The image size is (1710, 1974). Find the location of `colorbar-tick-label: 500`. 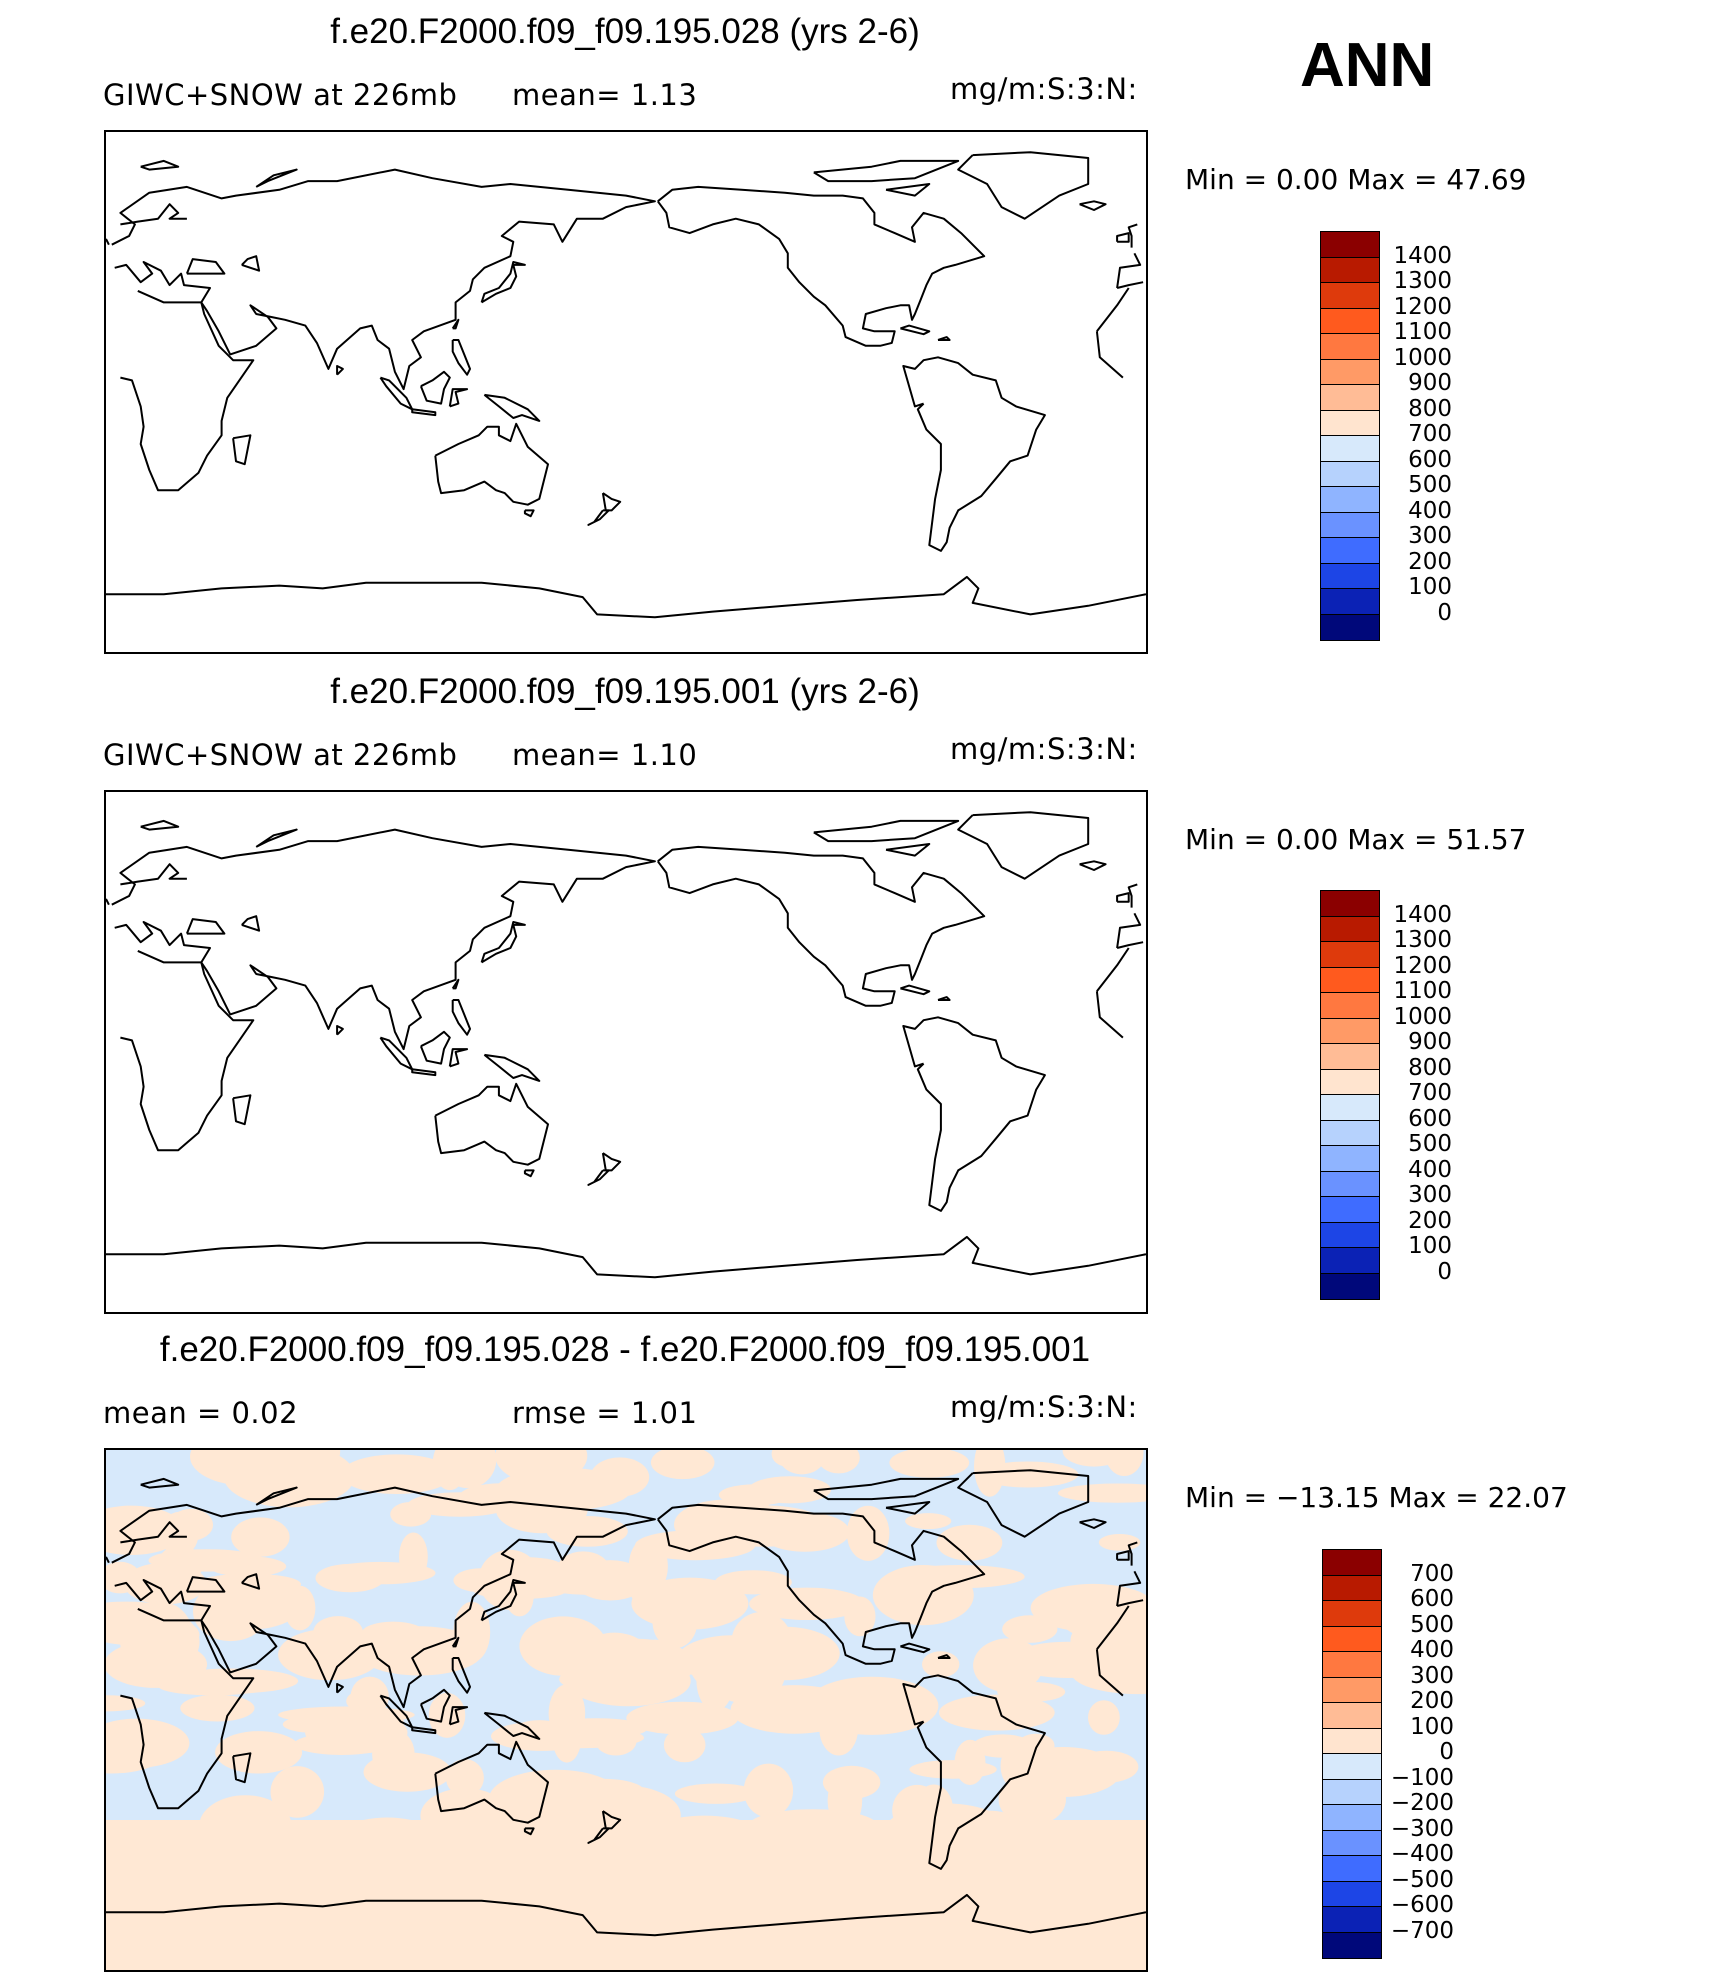

colorbar-tick-label: 500 is located at coordinates (1432, 1624).